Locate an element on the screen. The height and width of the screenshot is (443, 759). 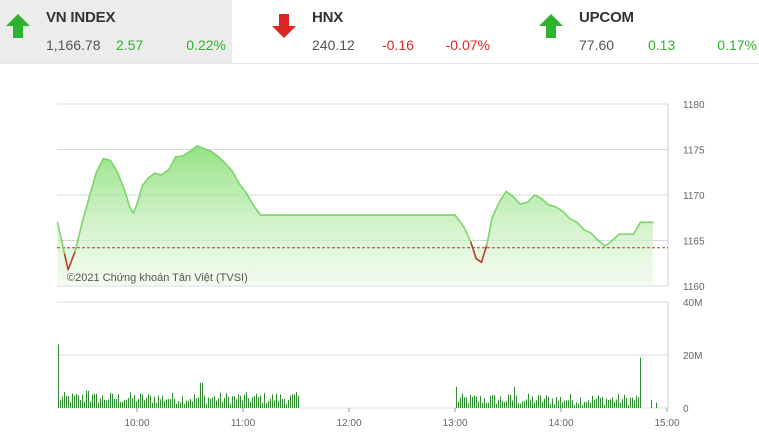
index-card-hnx: HNX 240.12 -0.16 -0.07% is located at coordinates (391, 32).